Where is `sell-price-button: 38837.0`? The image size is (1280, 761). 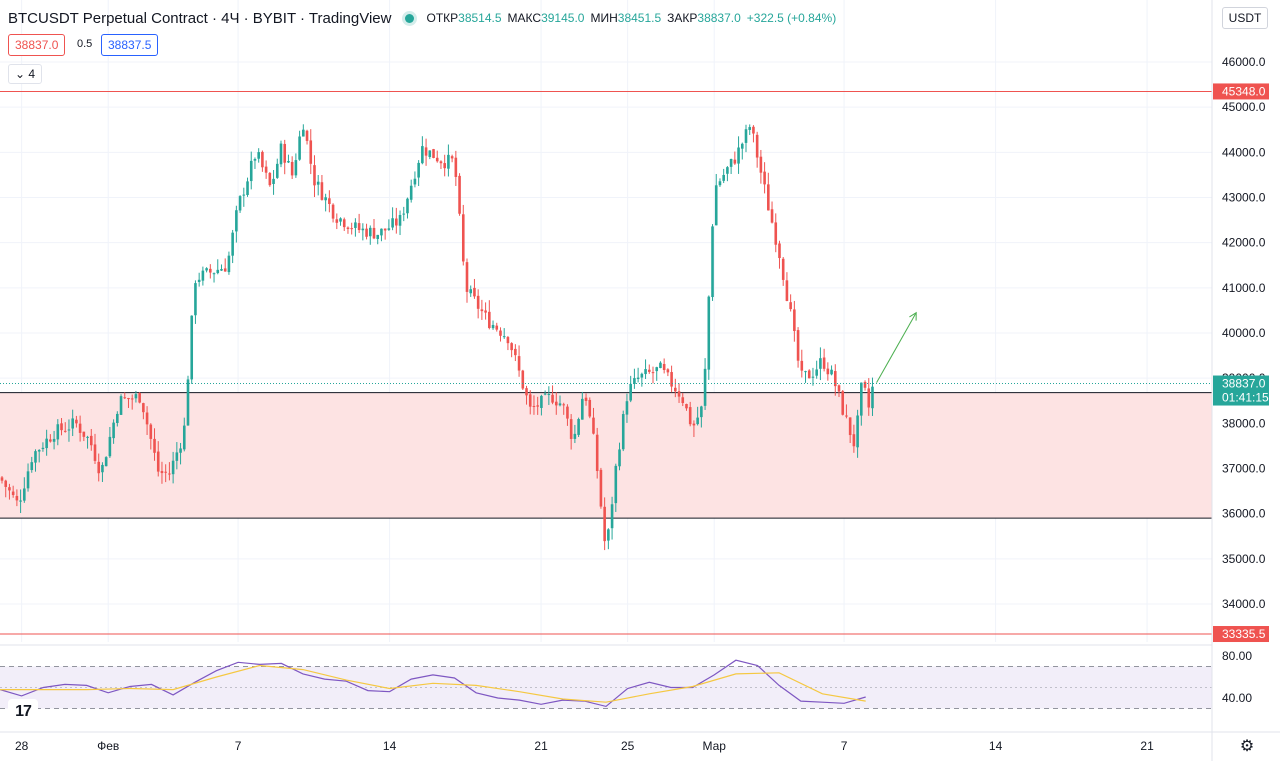 sell-price-button: 38837.0 is located at coordinates (37, 45).